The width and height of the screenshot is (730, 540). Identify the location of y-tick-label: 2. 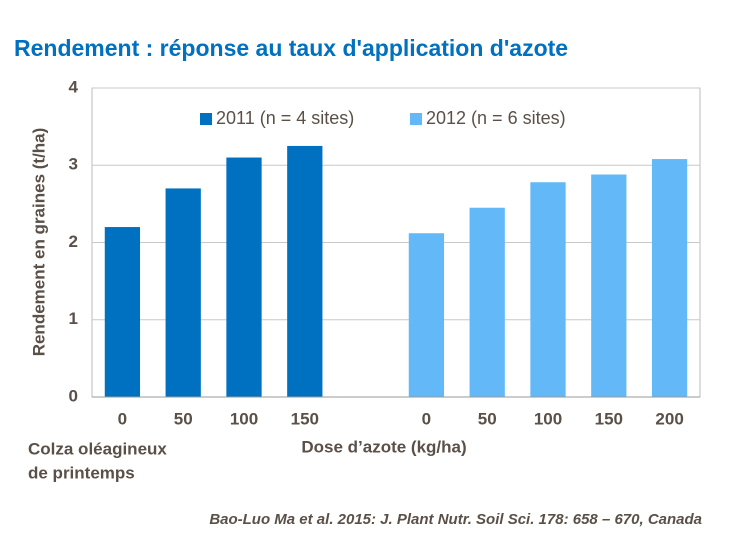
(73, 241).